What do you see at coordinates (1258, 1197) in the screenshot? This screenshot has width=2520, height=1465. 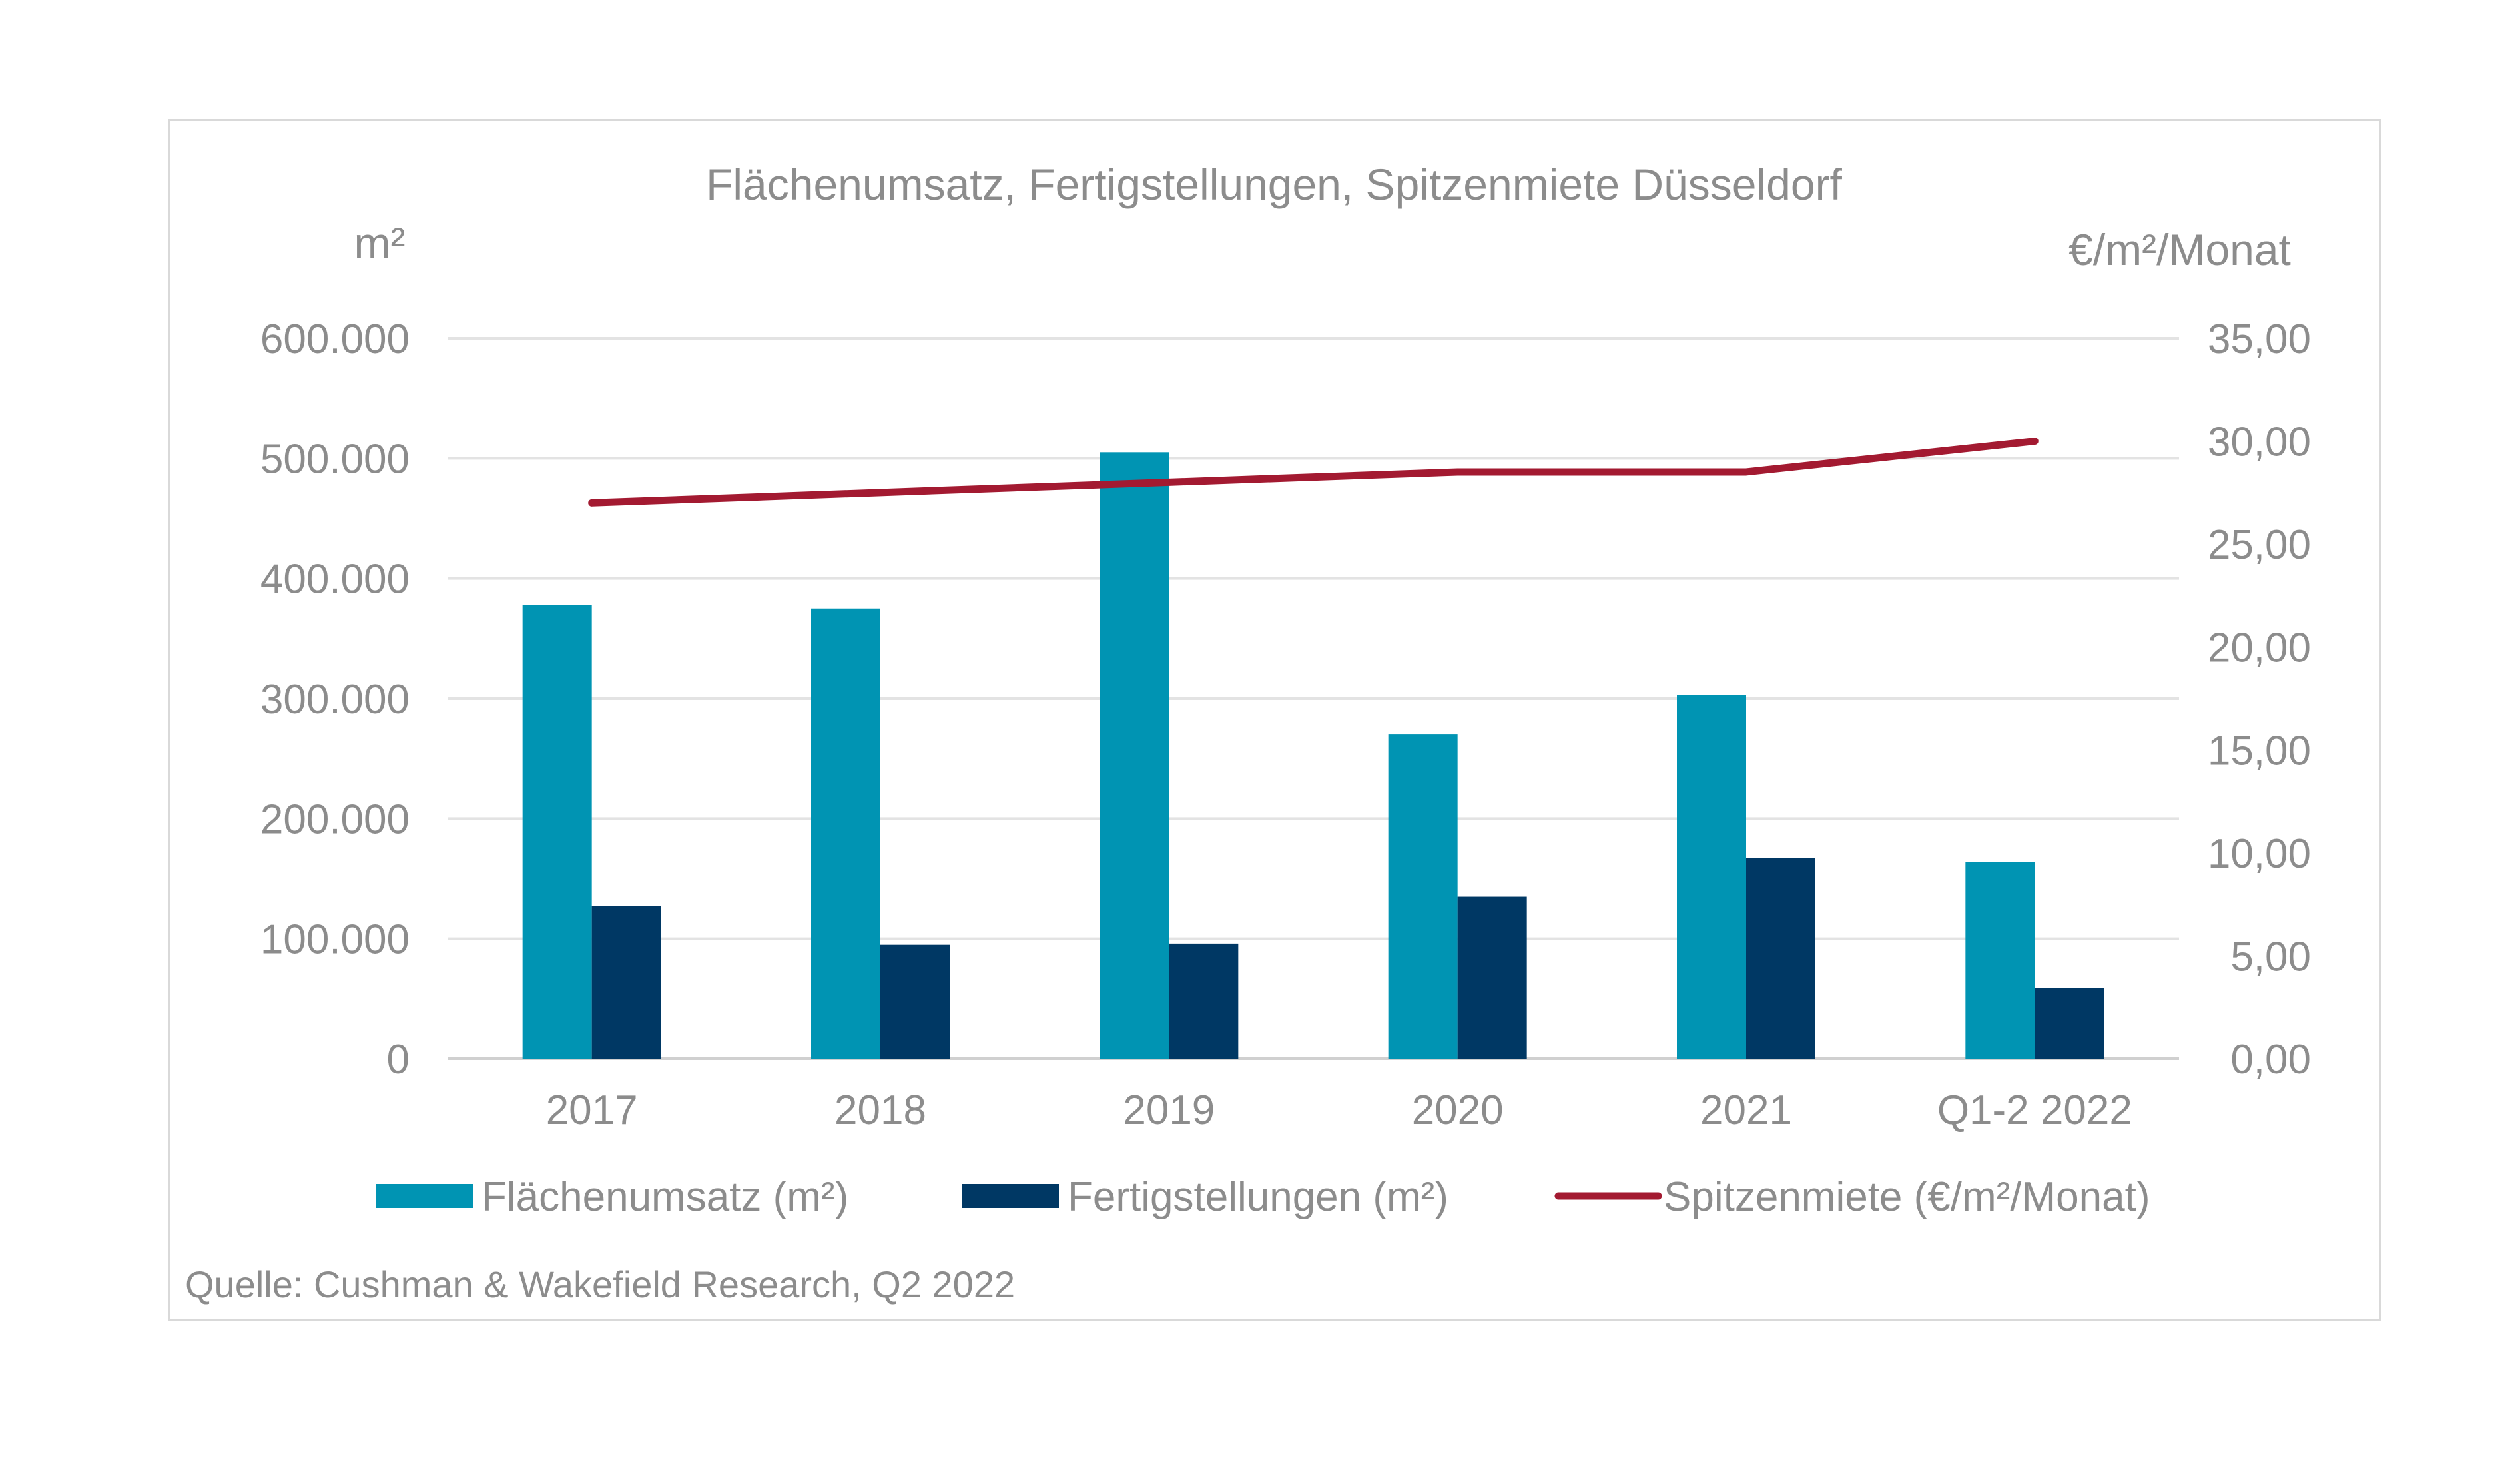 I see `legend-label: Fertigstellungen (m²)` at bounding box center [1258, 1197].